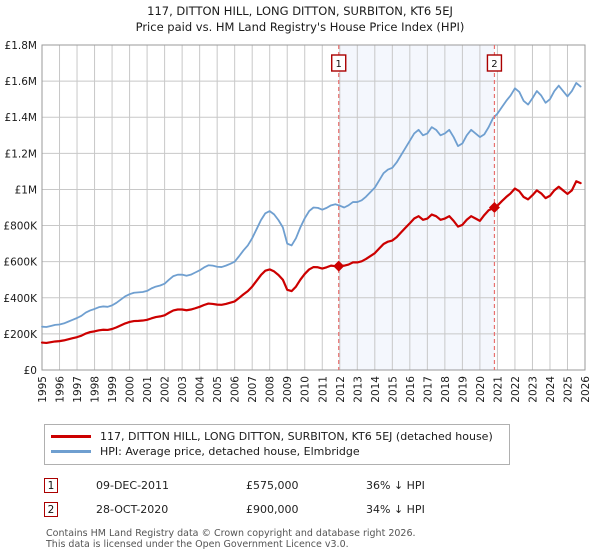 Image resolution: width=600 pixels, height=560 pixels. Describe the element at coordinates (26, 190) in the screenshot. I see `y-axis-tick-label: £1M` at that location.